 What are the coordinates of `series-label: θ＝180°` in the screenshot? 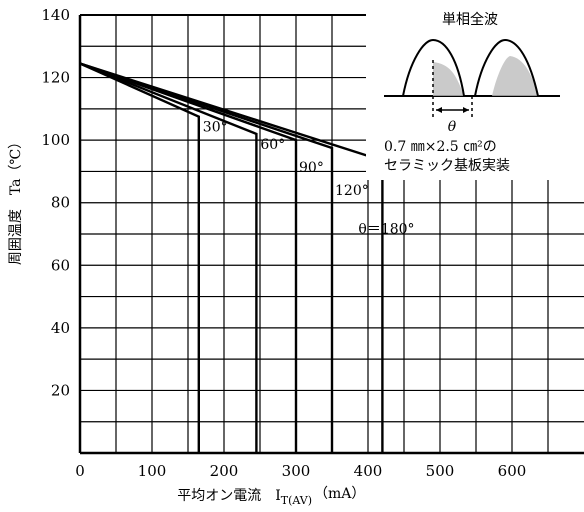 It's located at (386, 229).